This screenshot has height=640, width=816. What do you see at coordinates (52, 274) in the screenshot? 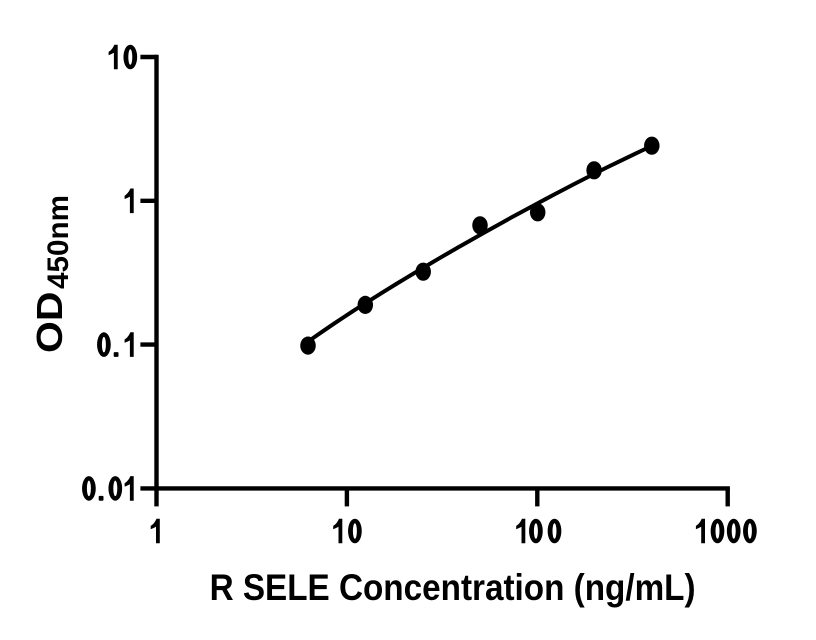
I see `svg-text: OD450nm` at bounding box center [52, 274].